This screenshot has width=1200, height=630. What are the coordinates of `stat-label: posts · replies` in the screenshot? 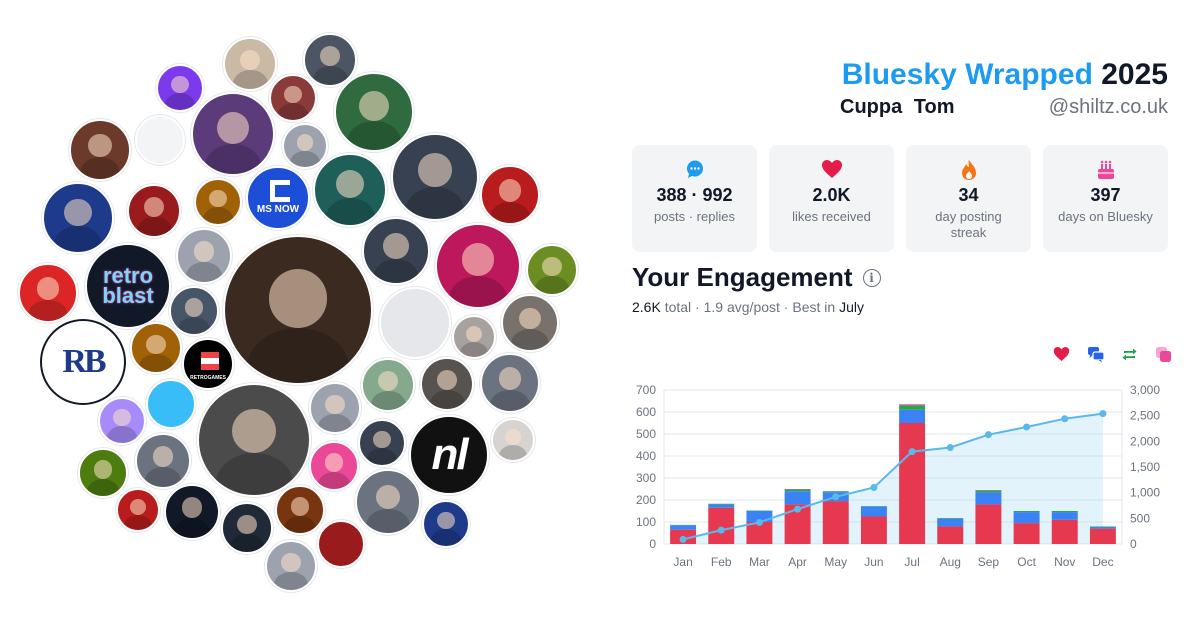 It's located at (694, 216).